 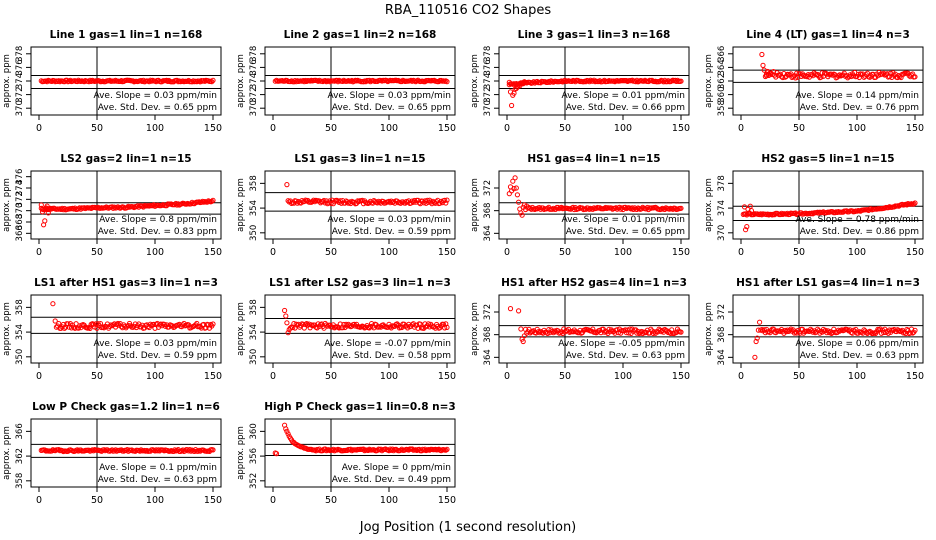 What do you see at coordinates (254, 357) in the screenshot?
I see `y-tick-label: 350` at bounding box center [254, 357].